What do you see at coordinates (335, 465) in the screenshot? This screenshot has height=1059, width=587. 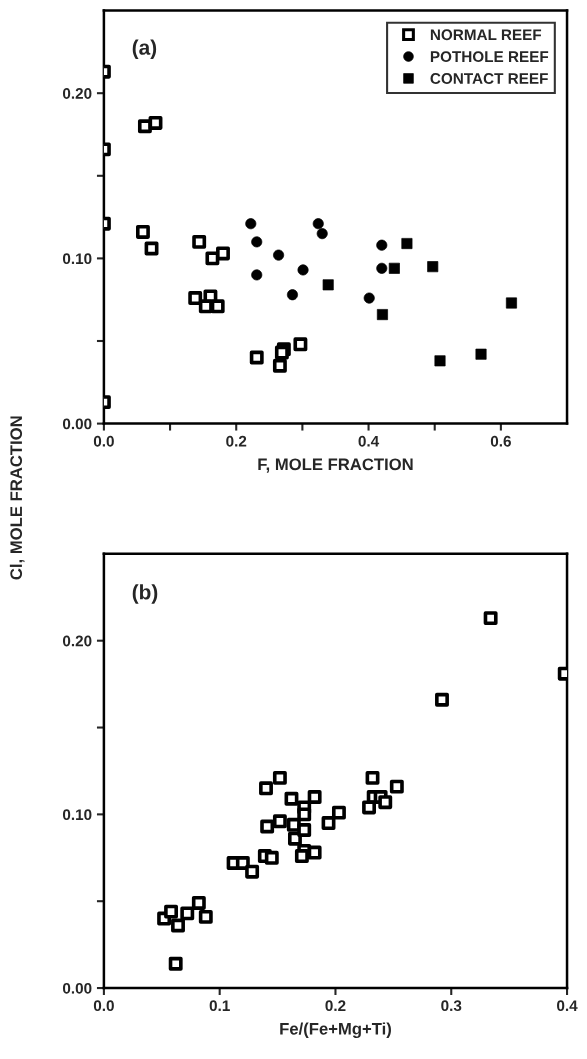 I see `x-axis-title: F, MOLE FRACTION` at bounding box center [335, 465].